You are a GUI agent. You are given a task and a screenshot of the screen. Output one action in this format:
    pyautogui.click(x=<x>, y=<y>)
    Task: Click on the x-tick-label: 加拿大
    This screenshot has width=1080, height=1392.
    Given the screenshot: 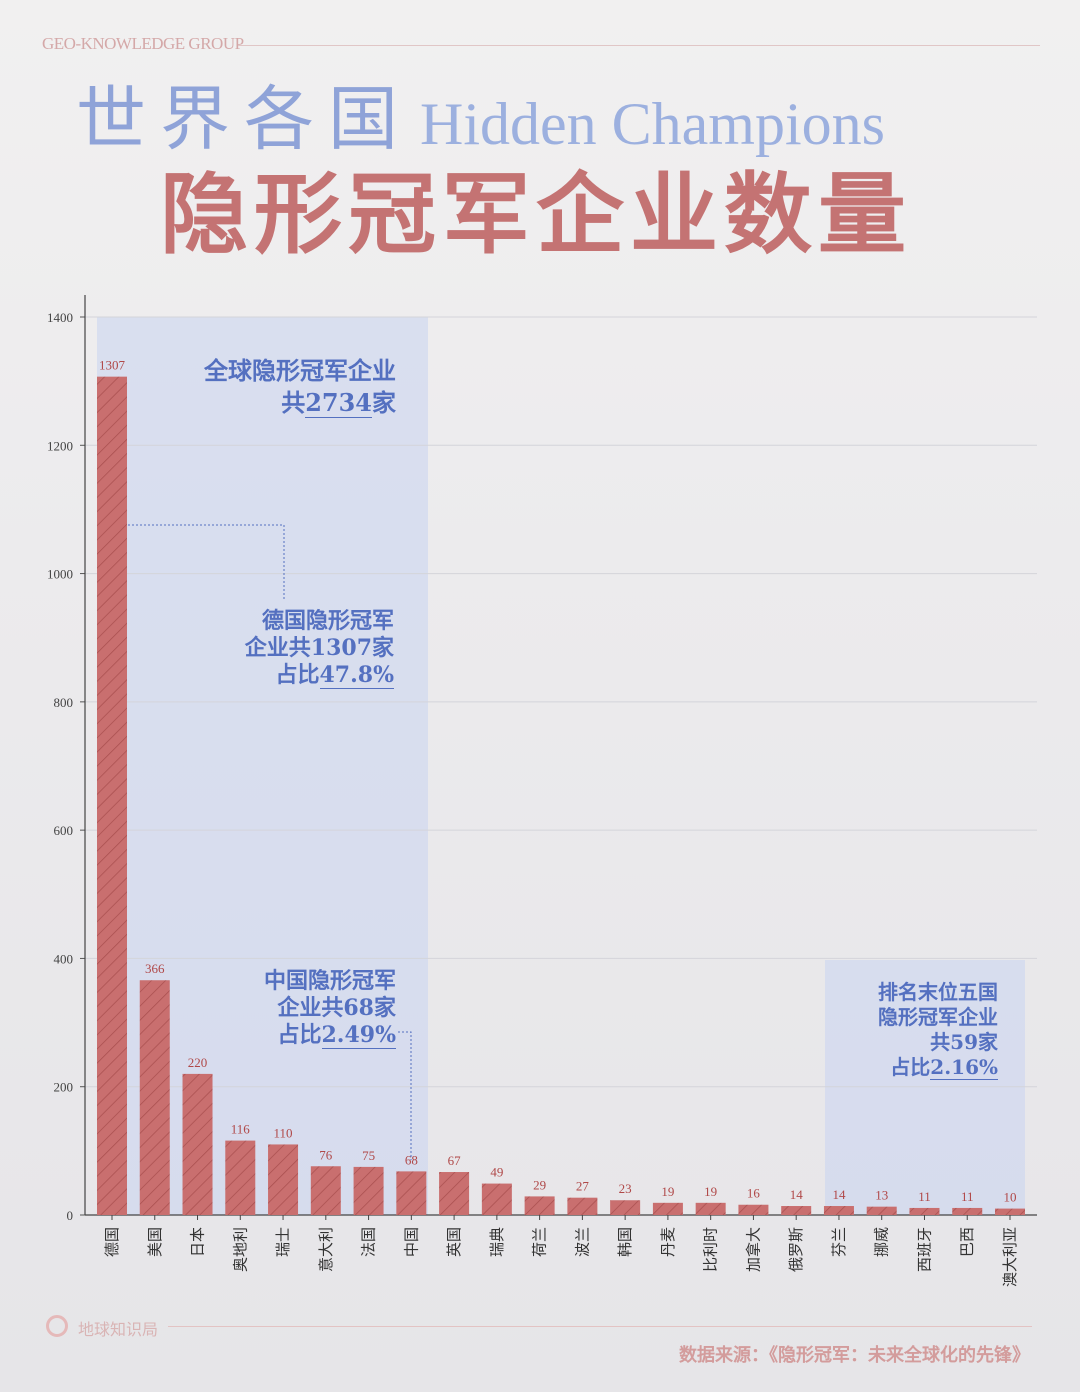 What is the action you would take?
    pyautogui.click(x=753, y=1249)
    